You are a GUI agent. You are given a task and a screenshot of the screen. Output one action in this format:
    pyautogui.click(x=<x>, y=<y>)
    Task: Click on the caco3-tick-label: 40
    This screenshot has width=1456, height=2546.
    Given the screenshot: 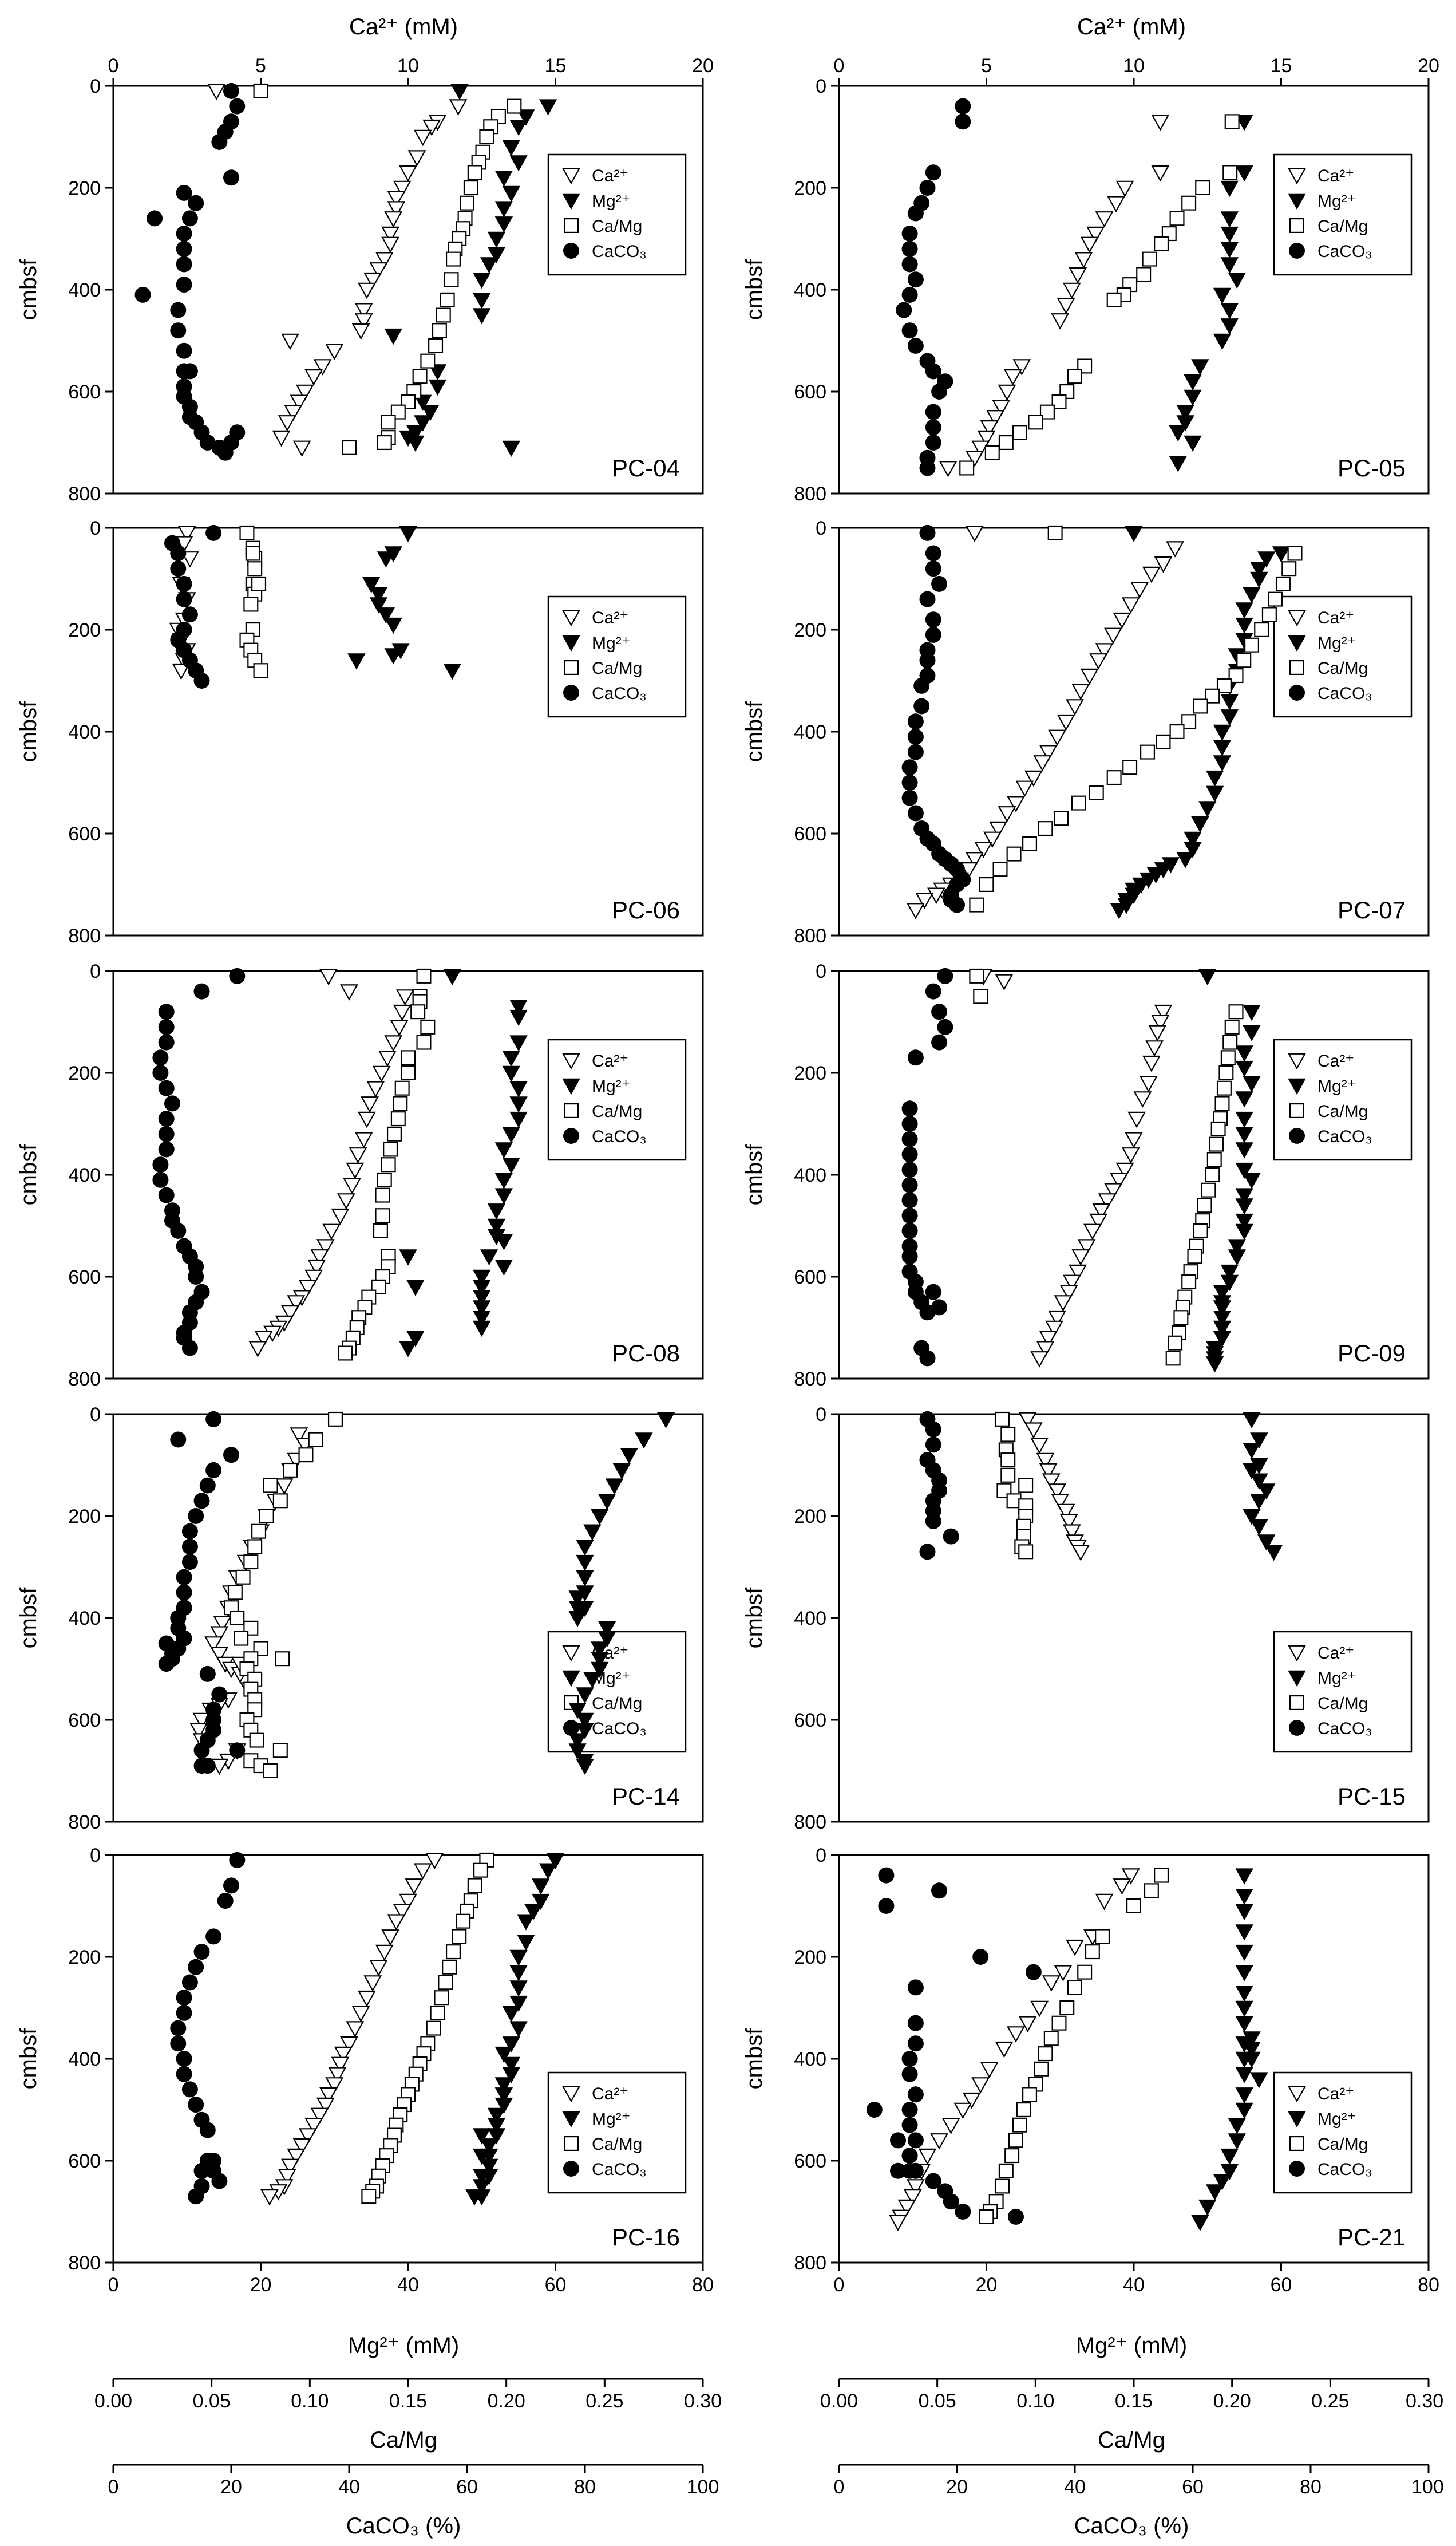 What is the action you would take?
    pyautogui.click(x=349, y=2487)
    